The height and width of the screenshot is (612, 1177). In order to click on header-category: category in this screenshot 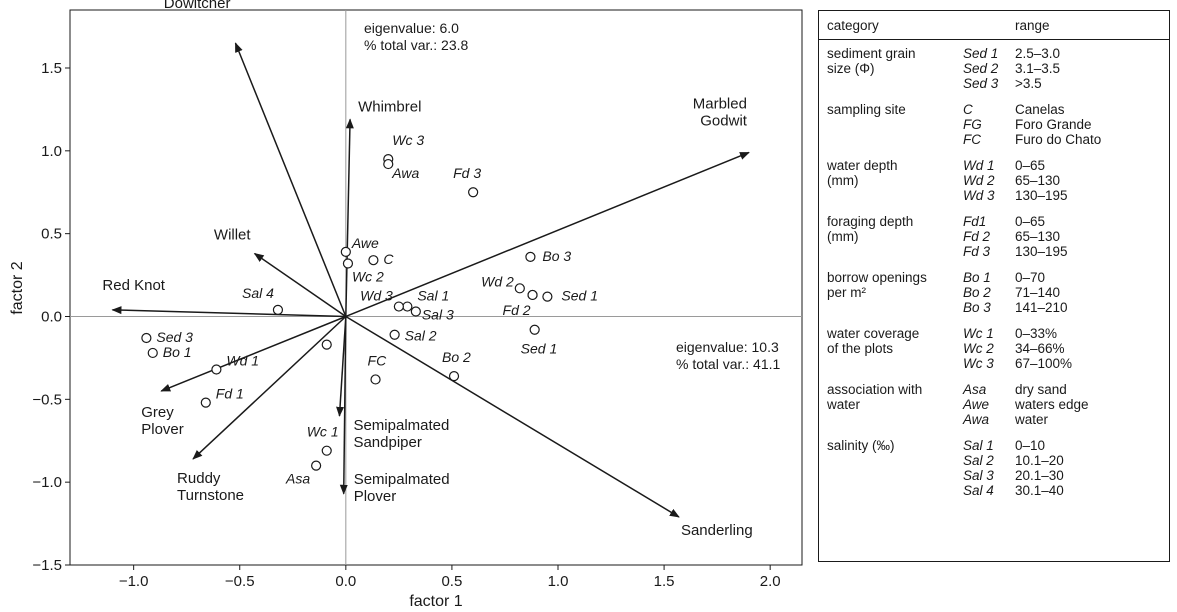, I will do `click(853, 25)`.